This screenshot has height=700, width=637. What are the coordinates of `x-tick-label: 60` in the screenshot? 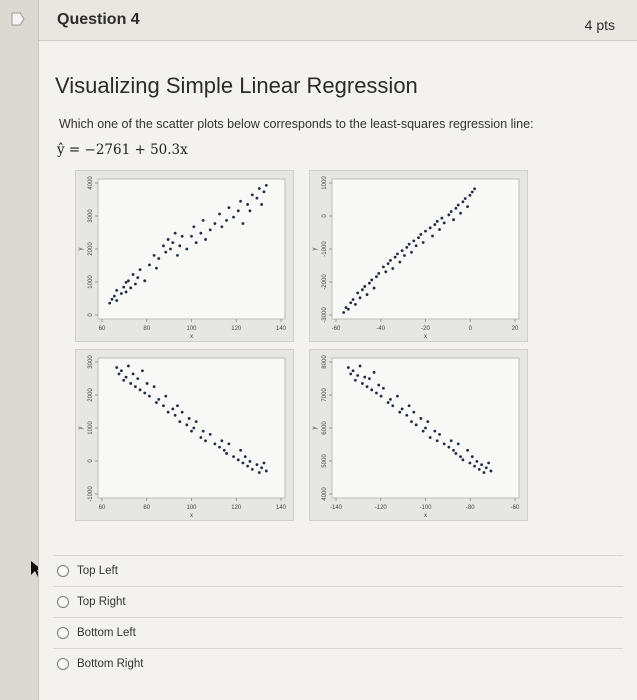 It's located at (102, 508).